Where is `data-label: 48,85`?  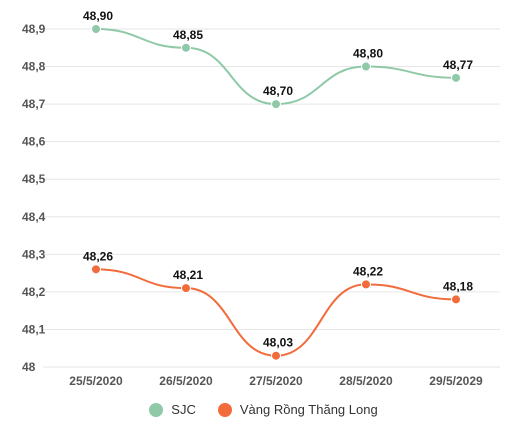 data-label: 48,85 is located at coordinates (188, 35).